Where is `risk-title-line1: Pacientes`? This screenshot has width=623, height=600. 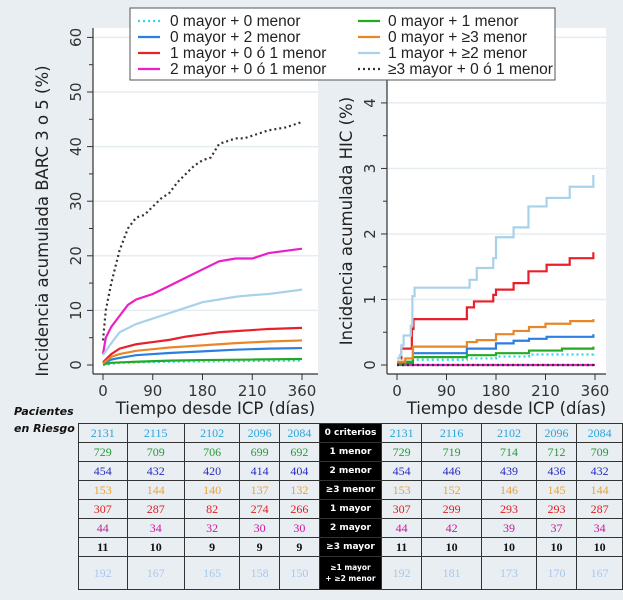 risk-title-line1: Pacientes is located at coordinates (44, 411).